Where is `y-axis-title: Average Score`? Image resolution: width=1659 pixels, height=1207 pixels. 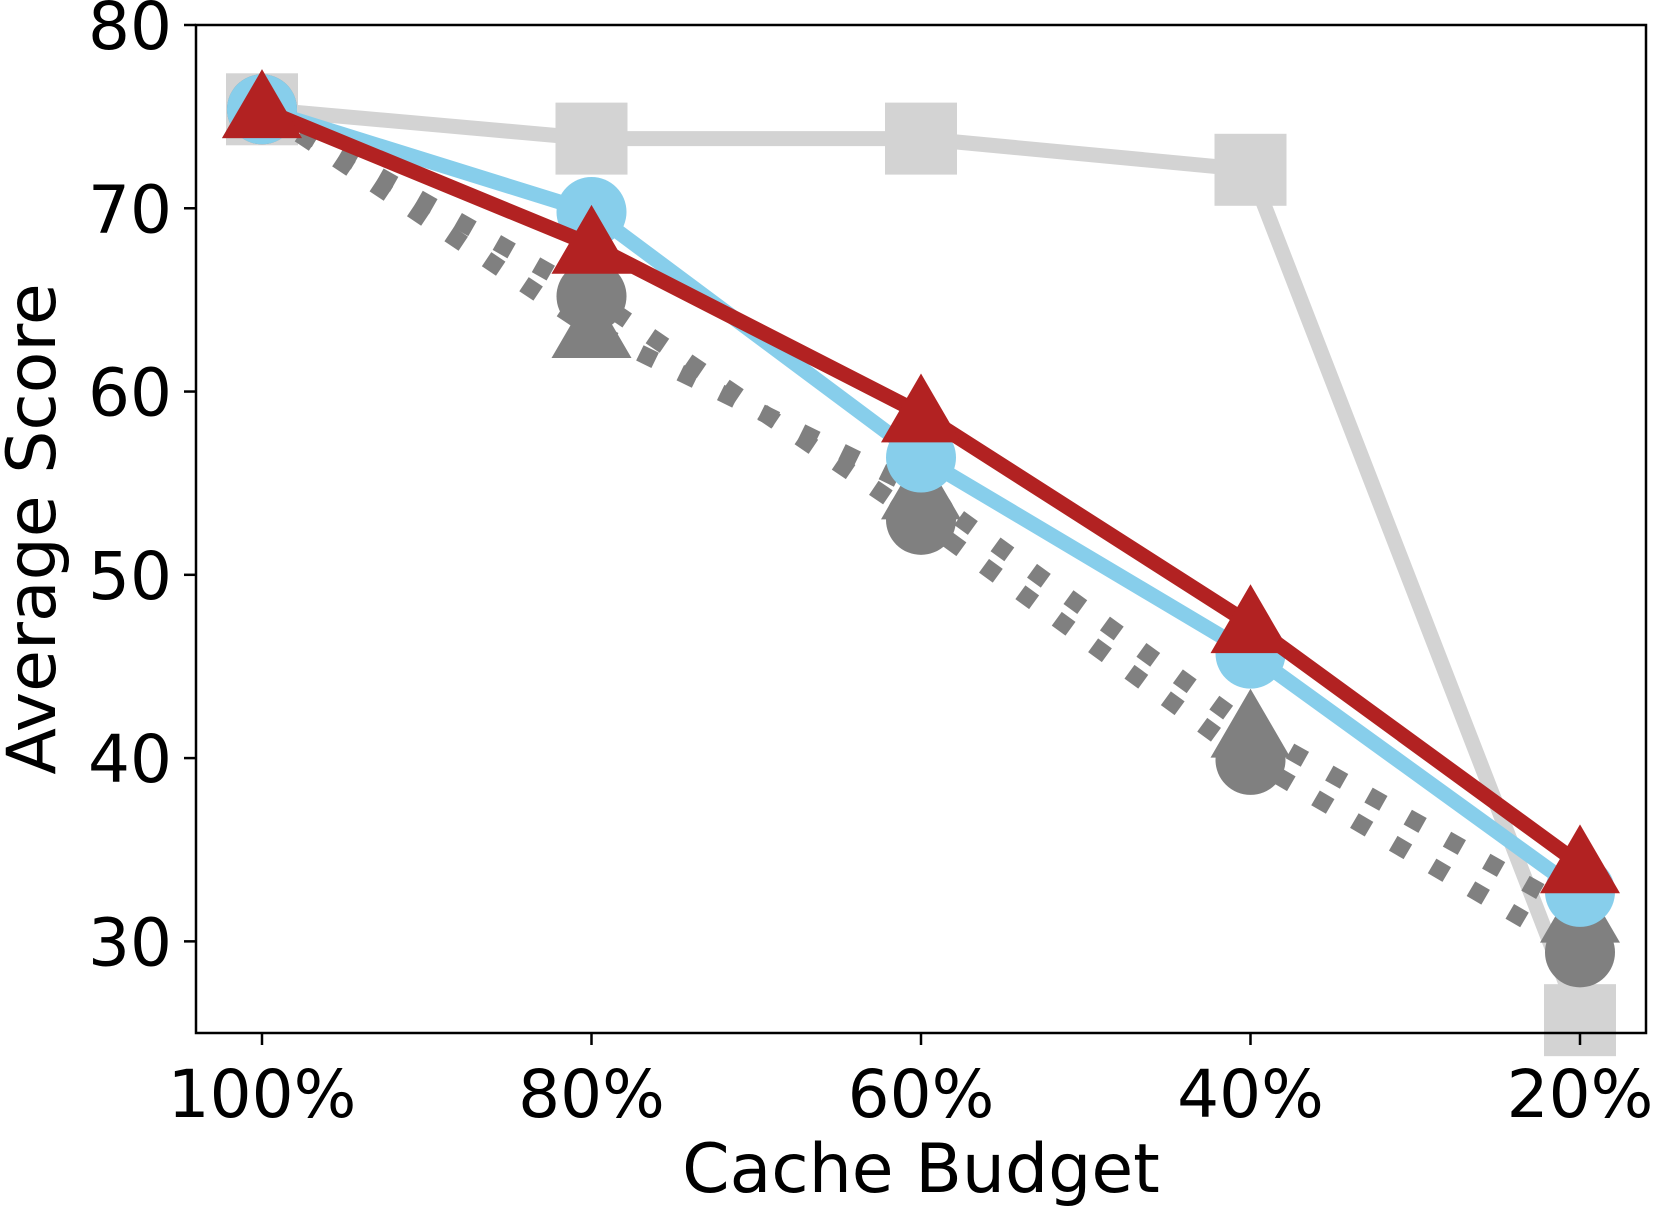 y-axis-title: Average Score is located at coordinates (36, 528).